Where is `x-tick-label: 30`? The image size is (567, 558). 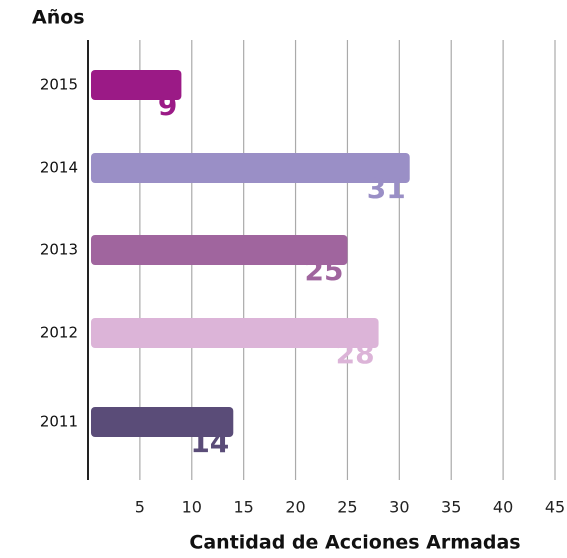 x-tick-label: 30 is located at coordinates (399, 507).